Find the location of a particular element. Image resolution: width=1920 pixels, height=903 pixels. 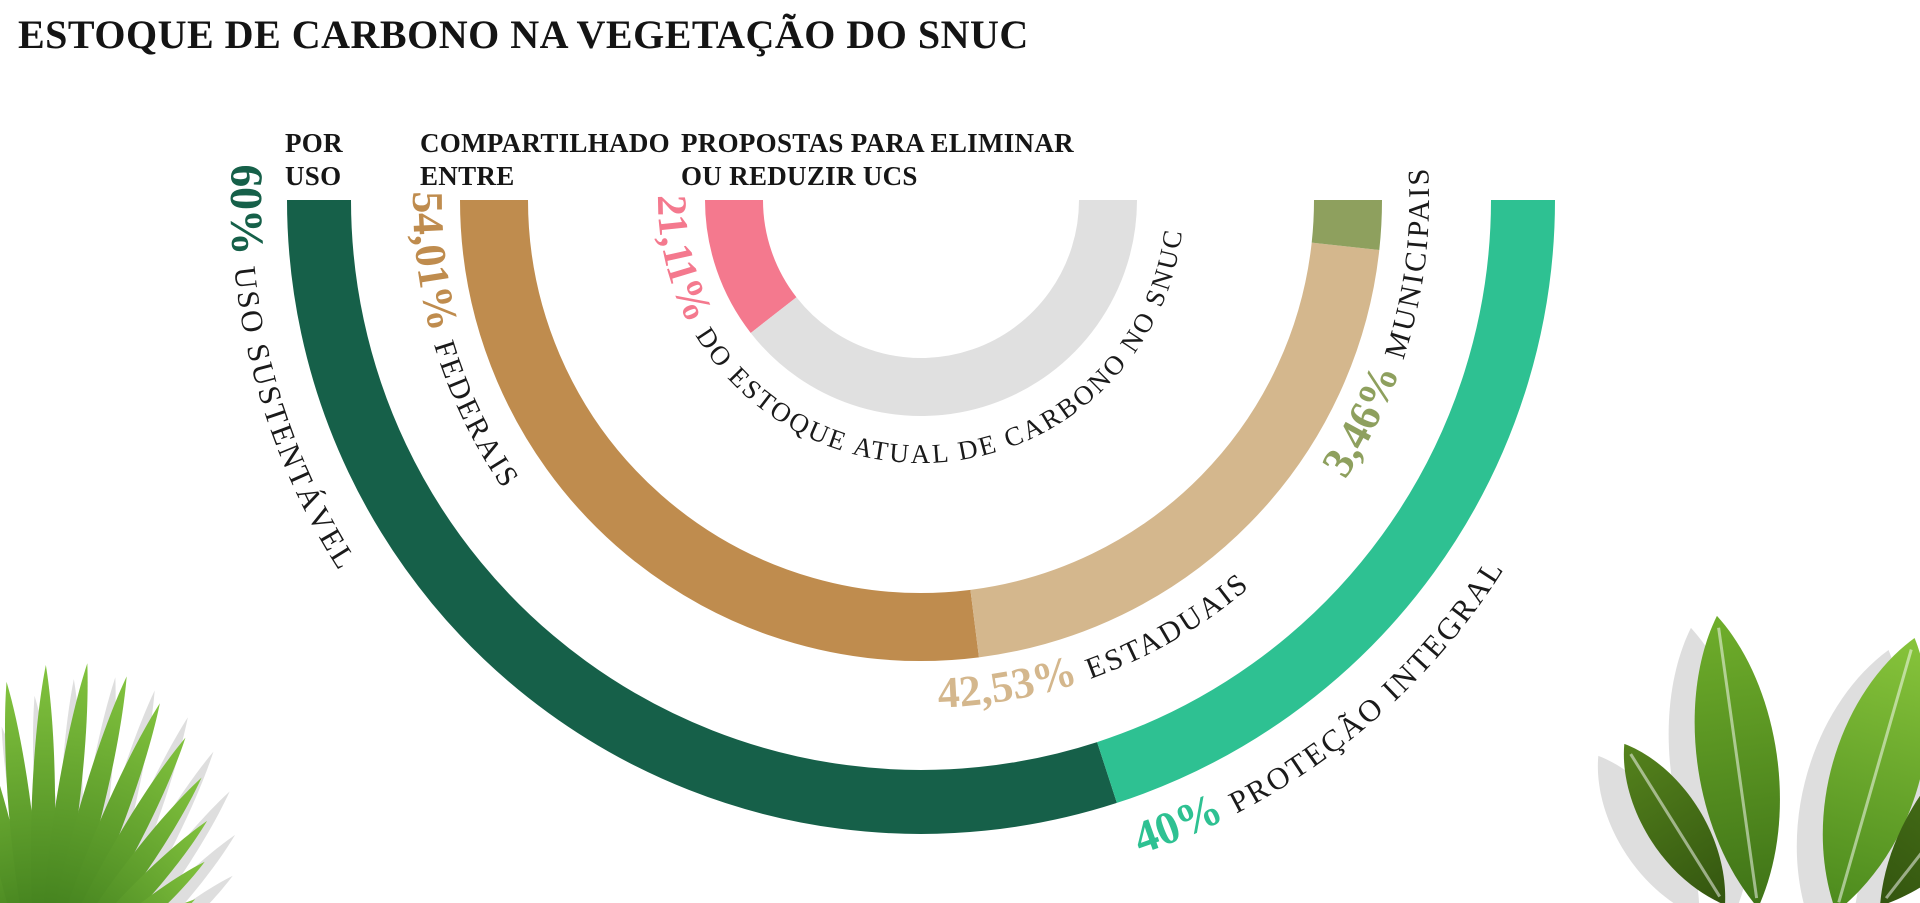

header-propostas-line2: OU REDUZIR UCS is located at coordinates (799, 176).